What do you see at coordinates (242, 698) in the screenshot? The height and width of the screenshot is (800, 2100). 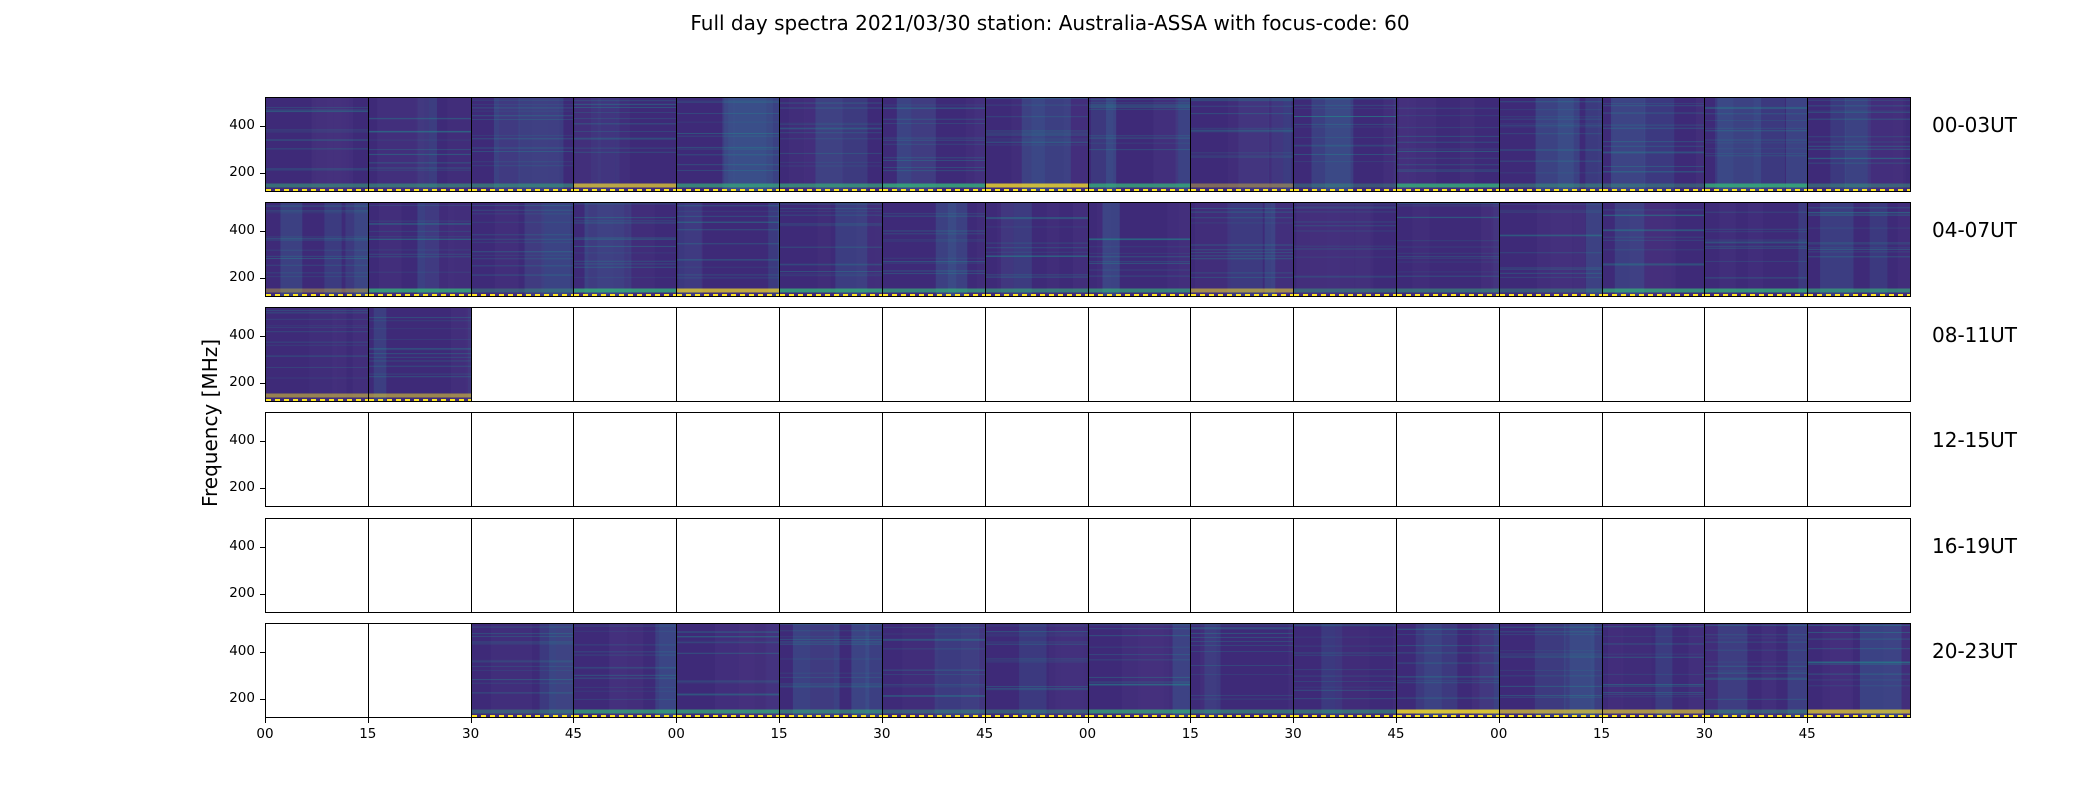 I see `y-tick-label: 200` at bounding box center [242, 698].